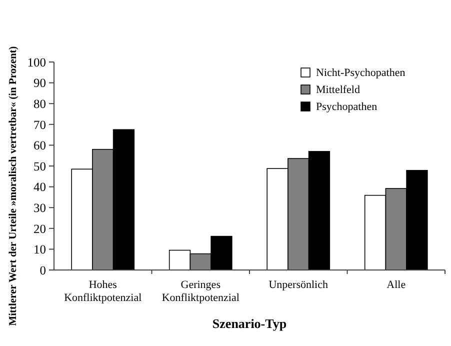 This screenshot has width=451, height=346. I want to click on legend-label: Mittelfeld, so click(338, 90).